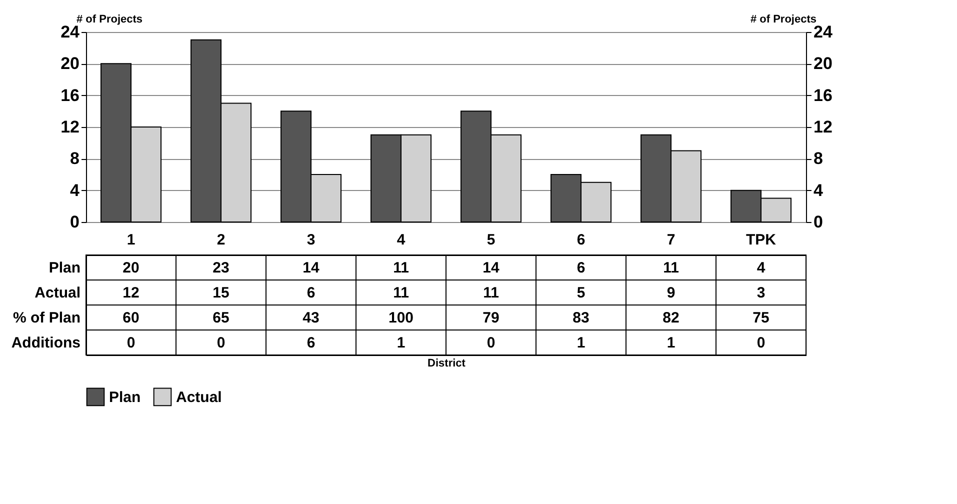  I want to click on text: 60, so click(131, 318).